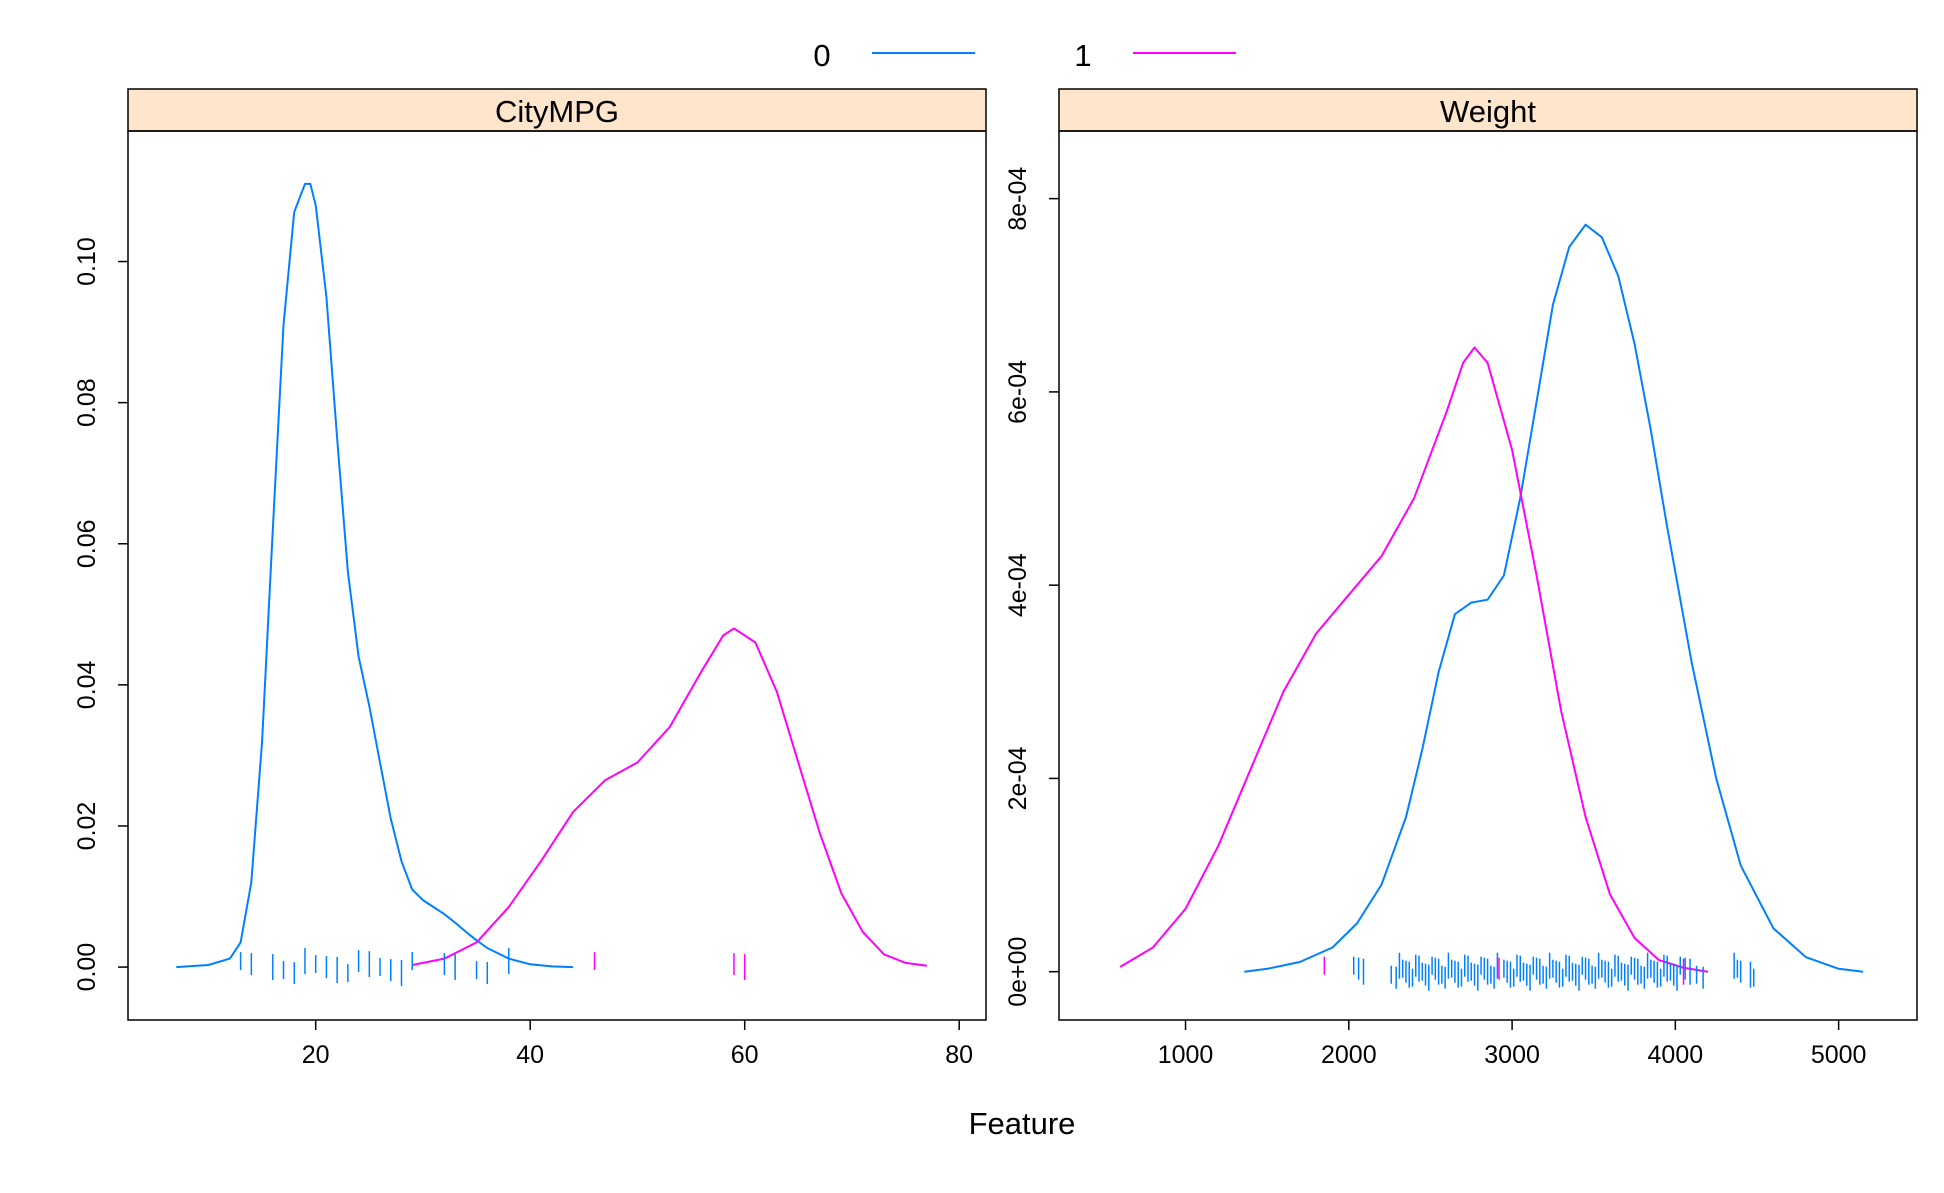  I want to click on x-tick-label: 5000, so click(1839, 1055).